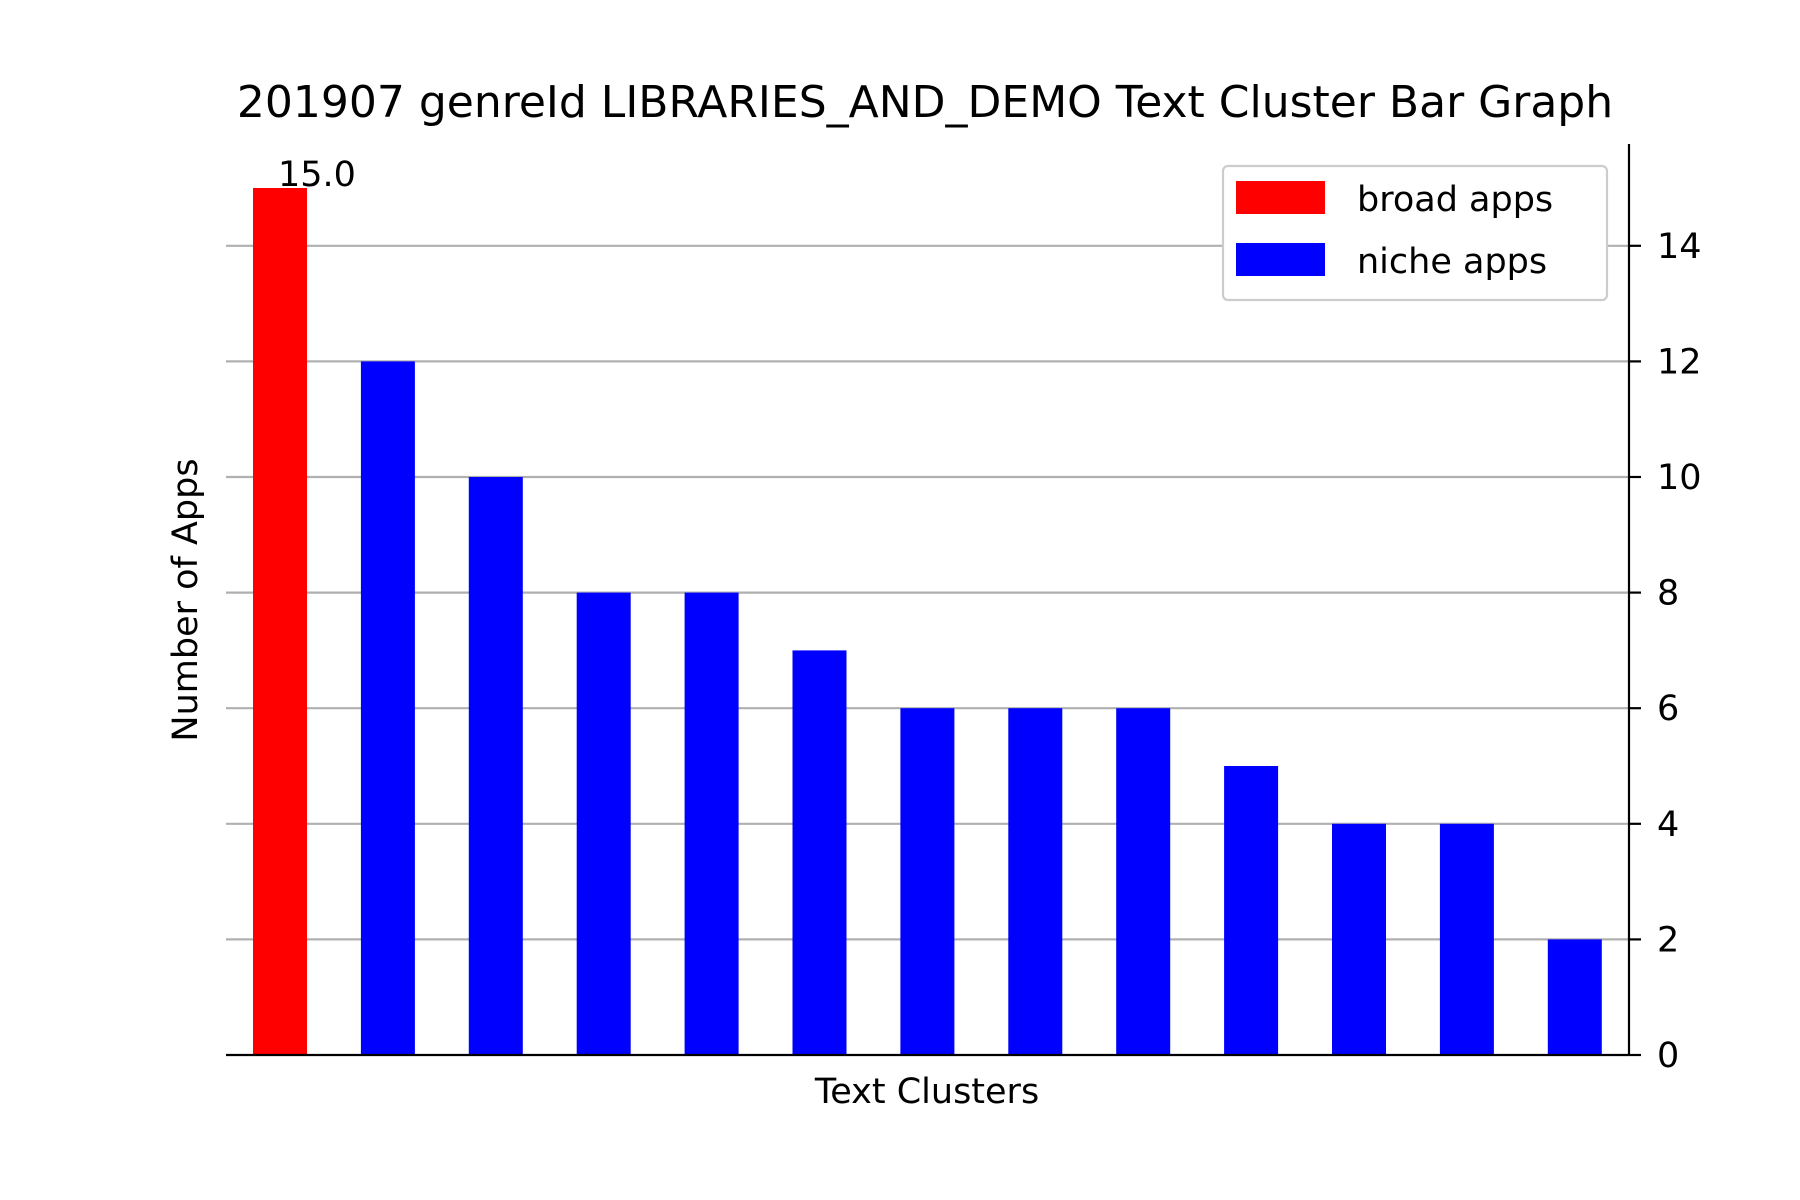 The height and width of the screenshot is (1200, 1800). What do you see at coordinates (317, 175) in the screenshot?
I see `data-label-bar-0: 15.0` at bounding box center [317, 175].